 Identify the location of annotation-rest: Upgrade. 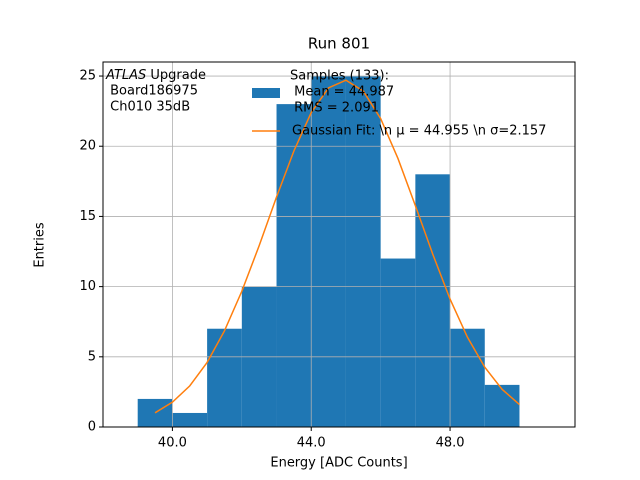
(176, 75).